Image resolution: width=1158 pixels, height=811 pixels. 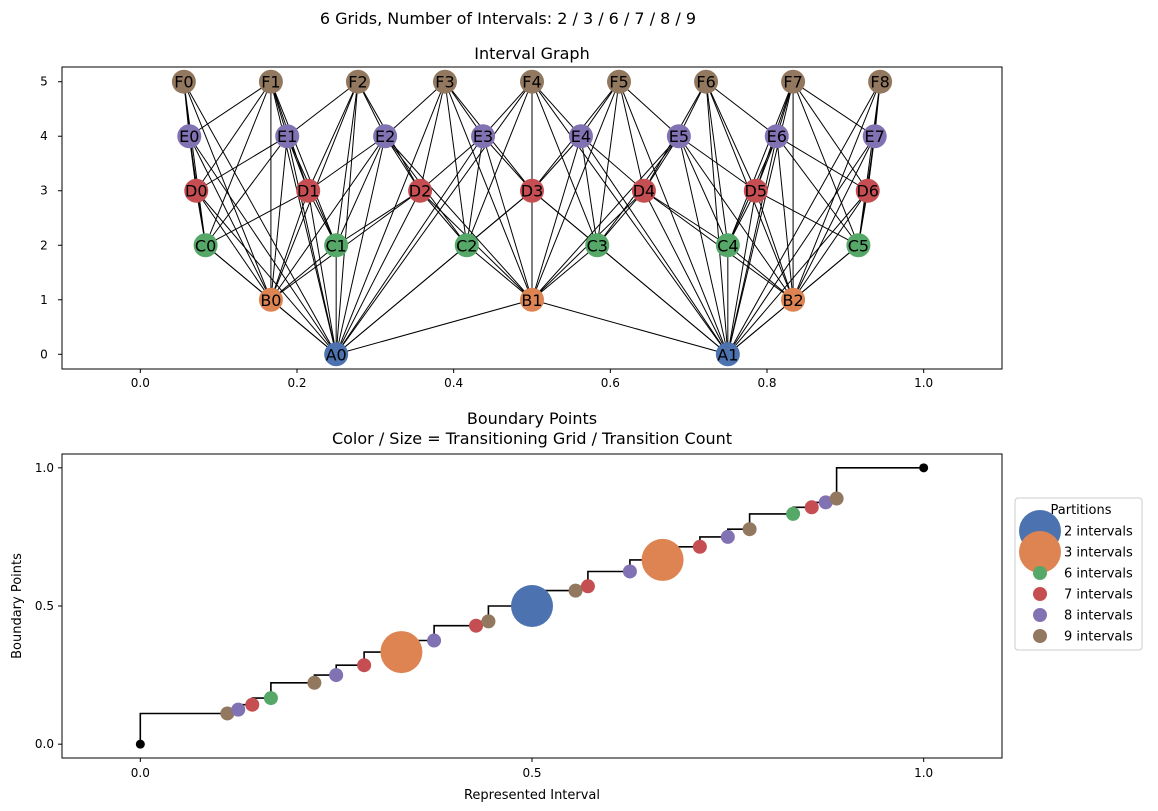 I want to click on edge-B2-E7, so click(x=834, y=218).